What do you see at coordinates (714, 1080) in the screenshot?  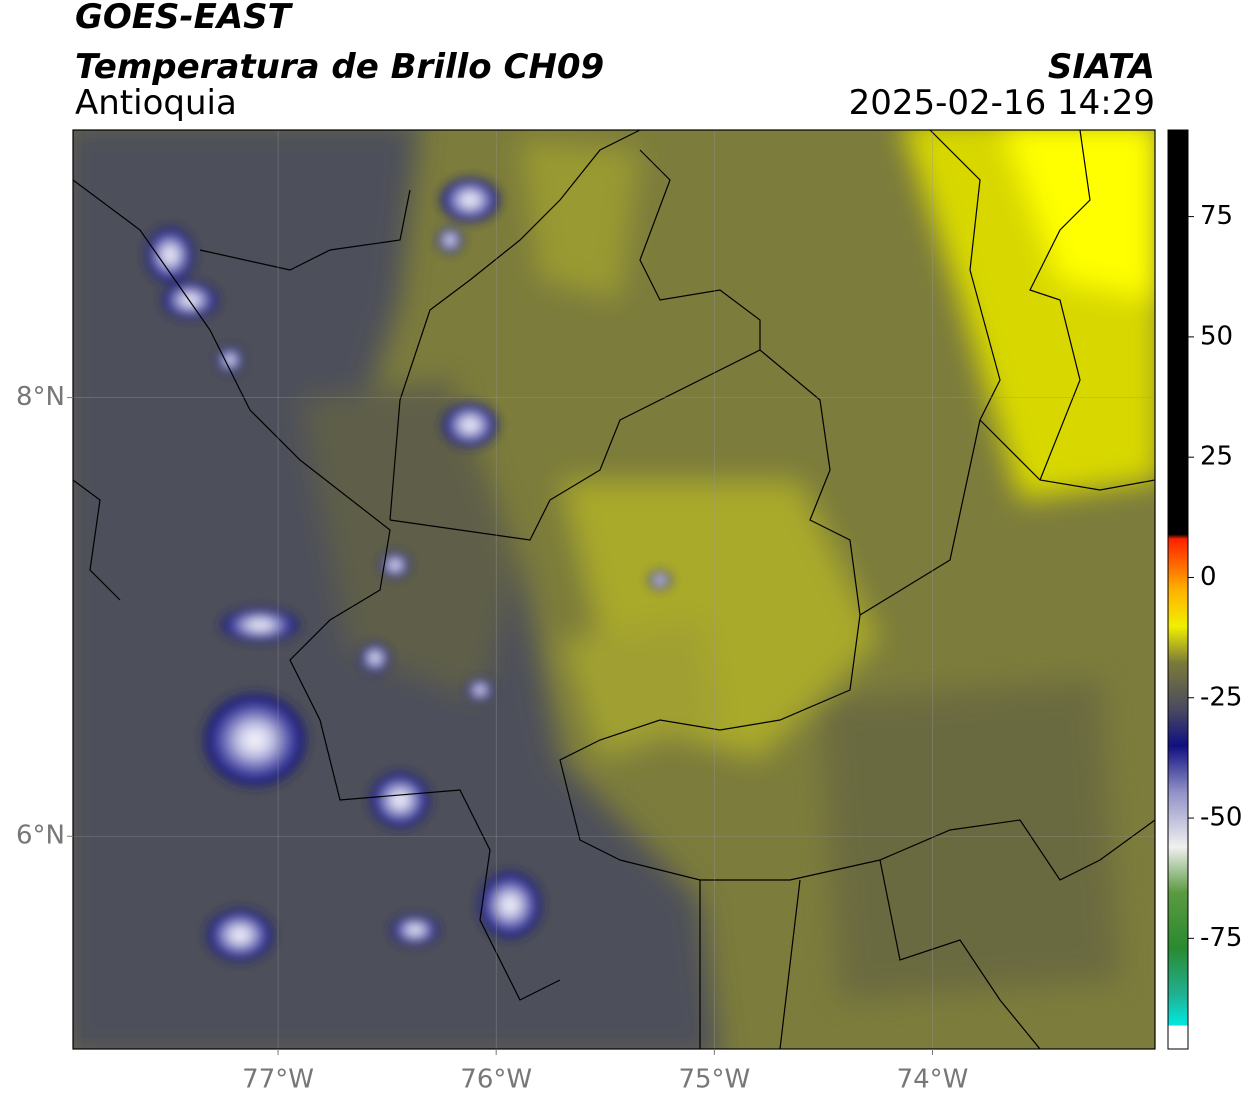 I see `x-tick-label: 75°W` at bounding box center [714, 1080].